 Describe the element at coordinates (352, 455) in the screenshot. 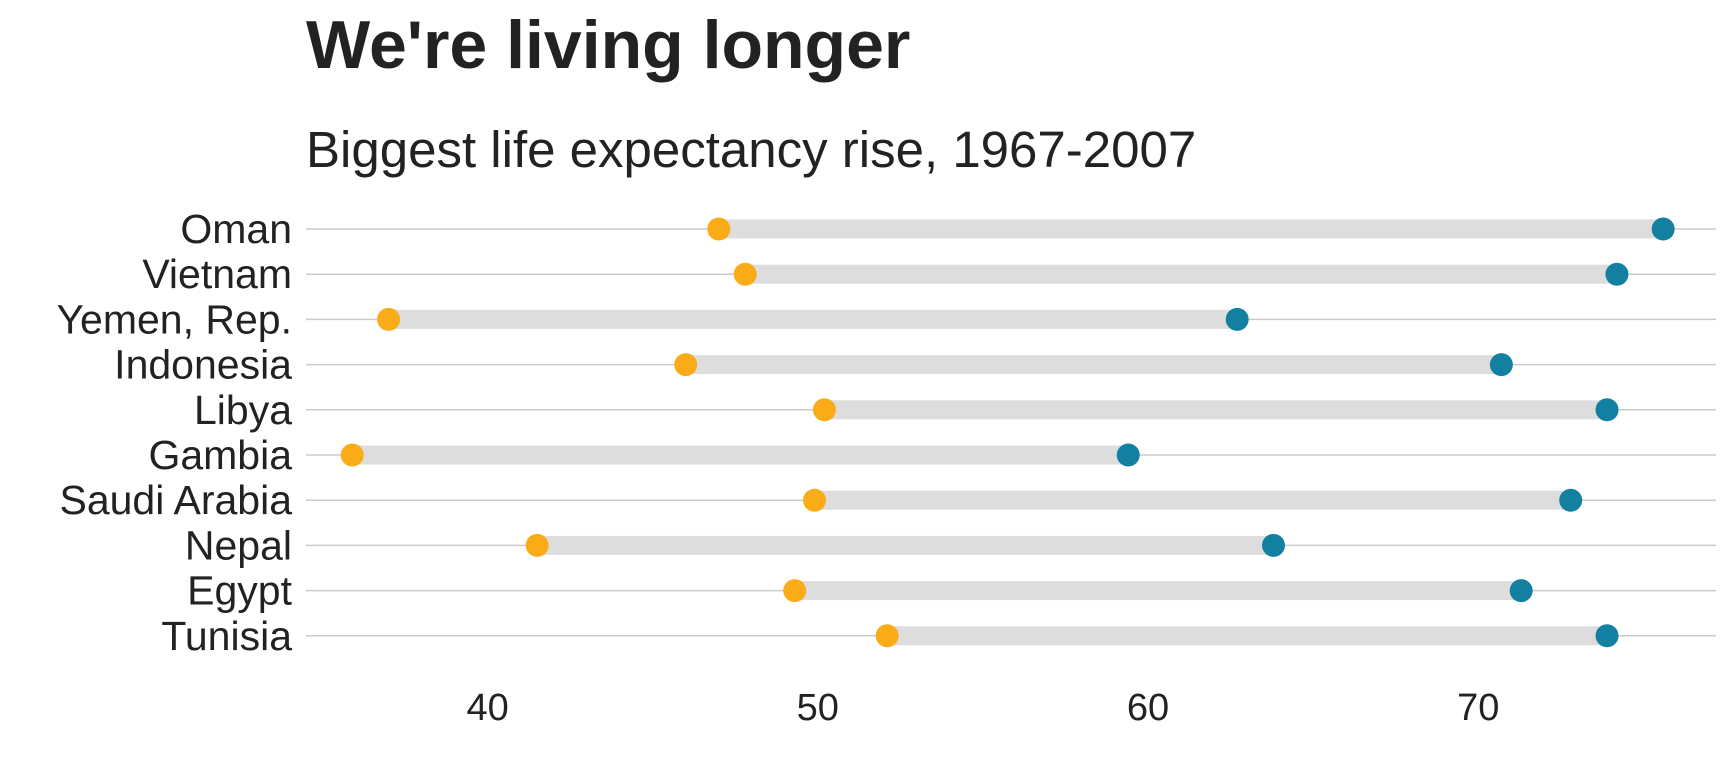

I see `point-start-gambia` at that location.